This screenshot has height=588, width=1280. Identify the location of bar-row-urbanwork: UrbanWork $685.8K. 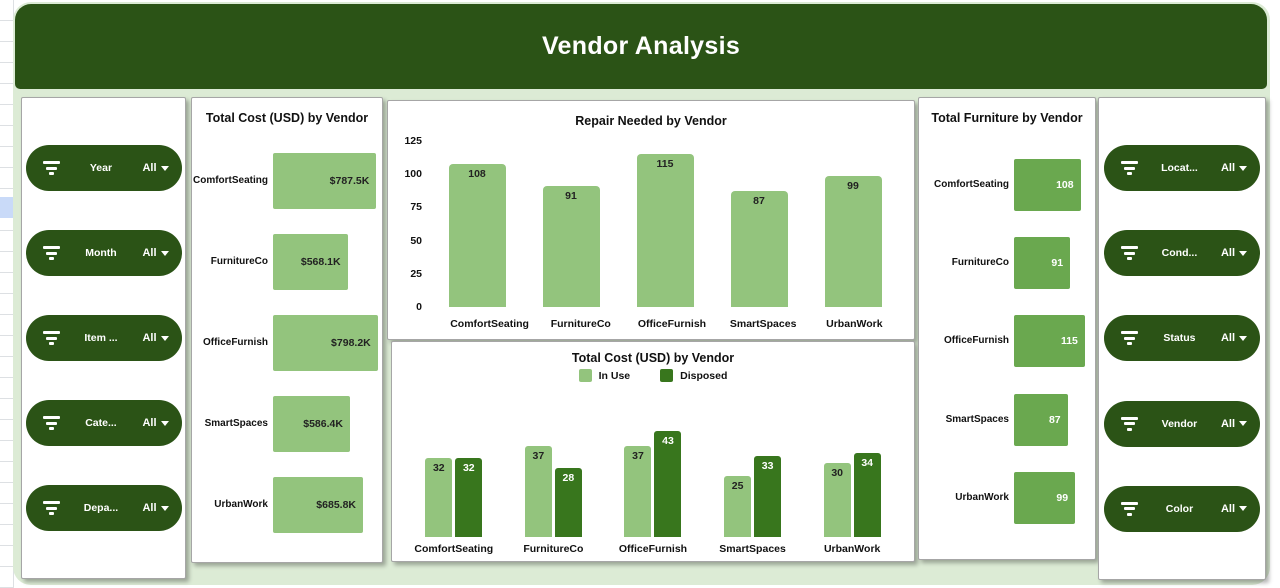
(285, 505).